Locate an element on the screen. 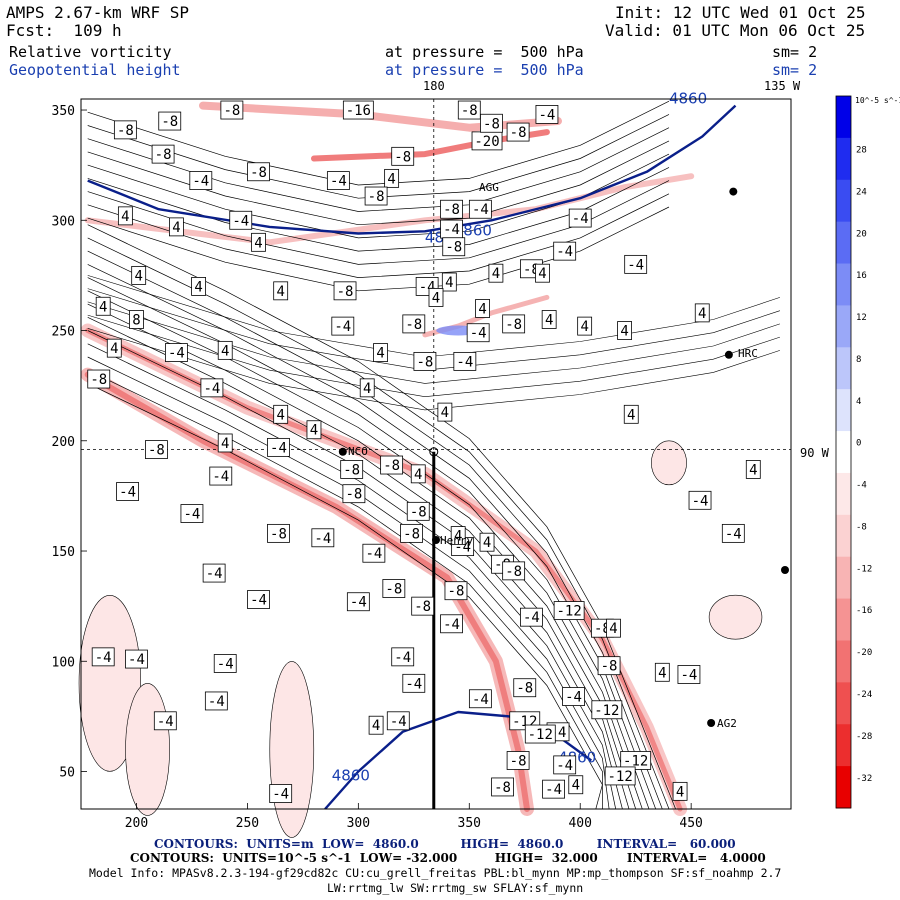 This screenshot has height=900, width=900. height-contour-label: 4860 is located at coordinates (473, 231).